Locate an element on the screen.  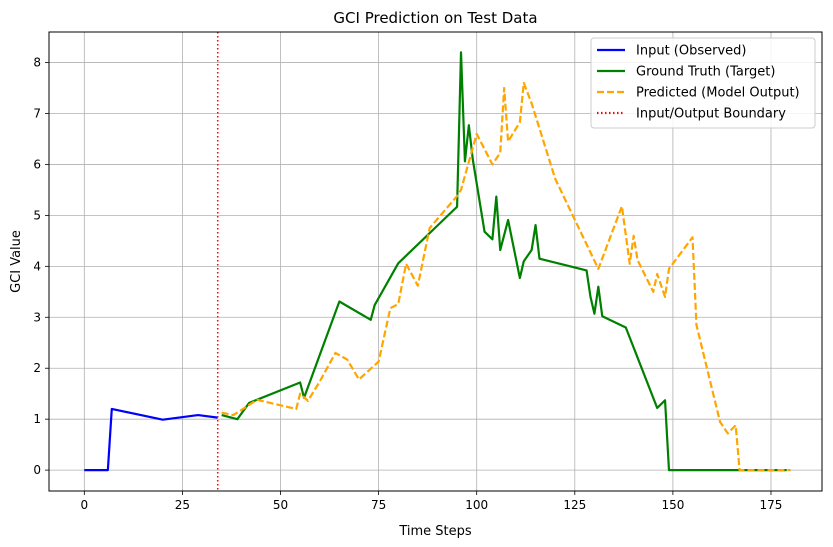
x-tick-label: 100 is located at coordinates (476, 505).